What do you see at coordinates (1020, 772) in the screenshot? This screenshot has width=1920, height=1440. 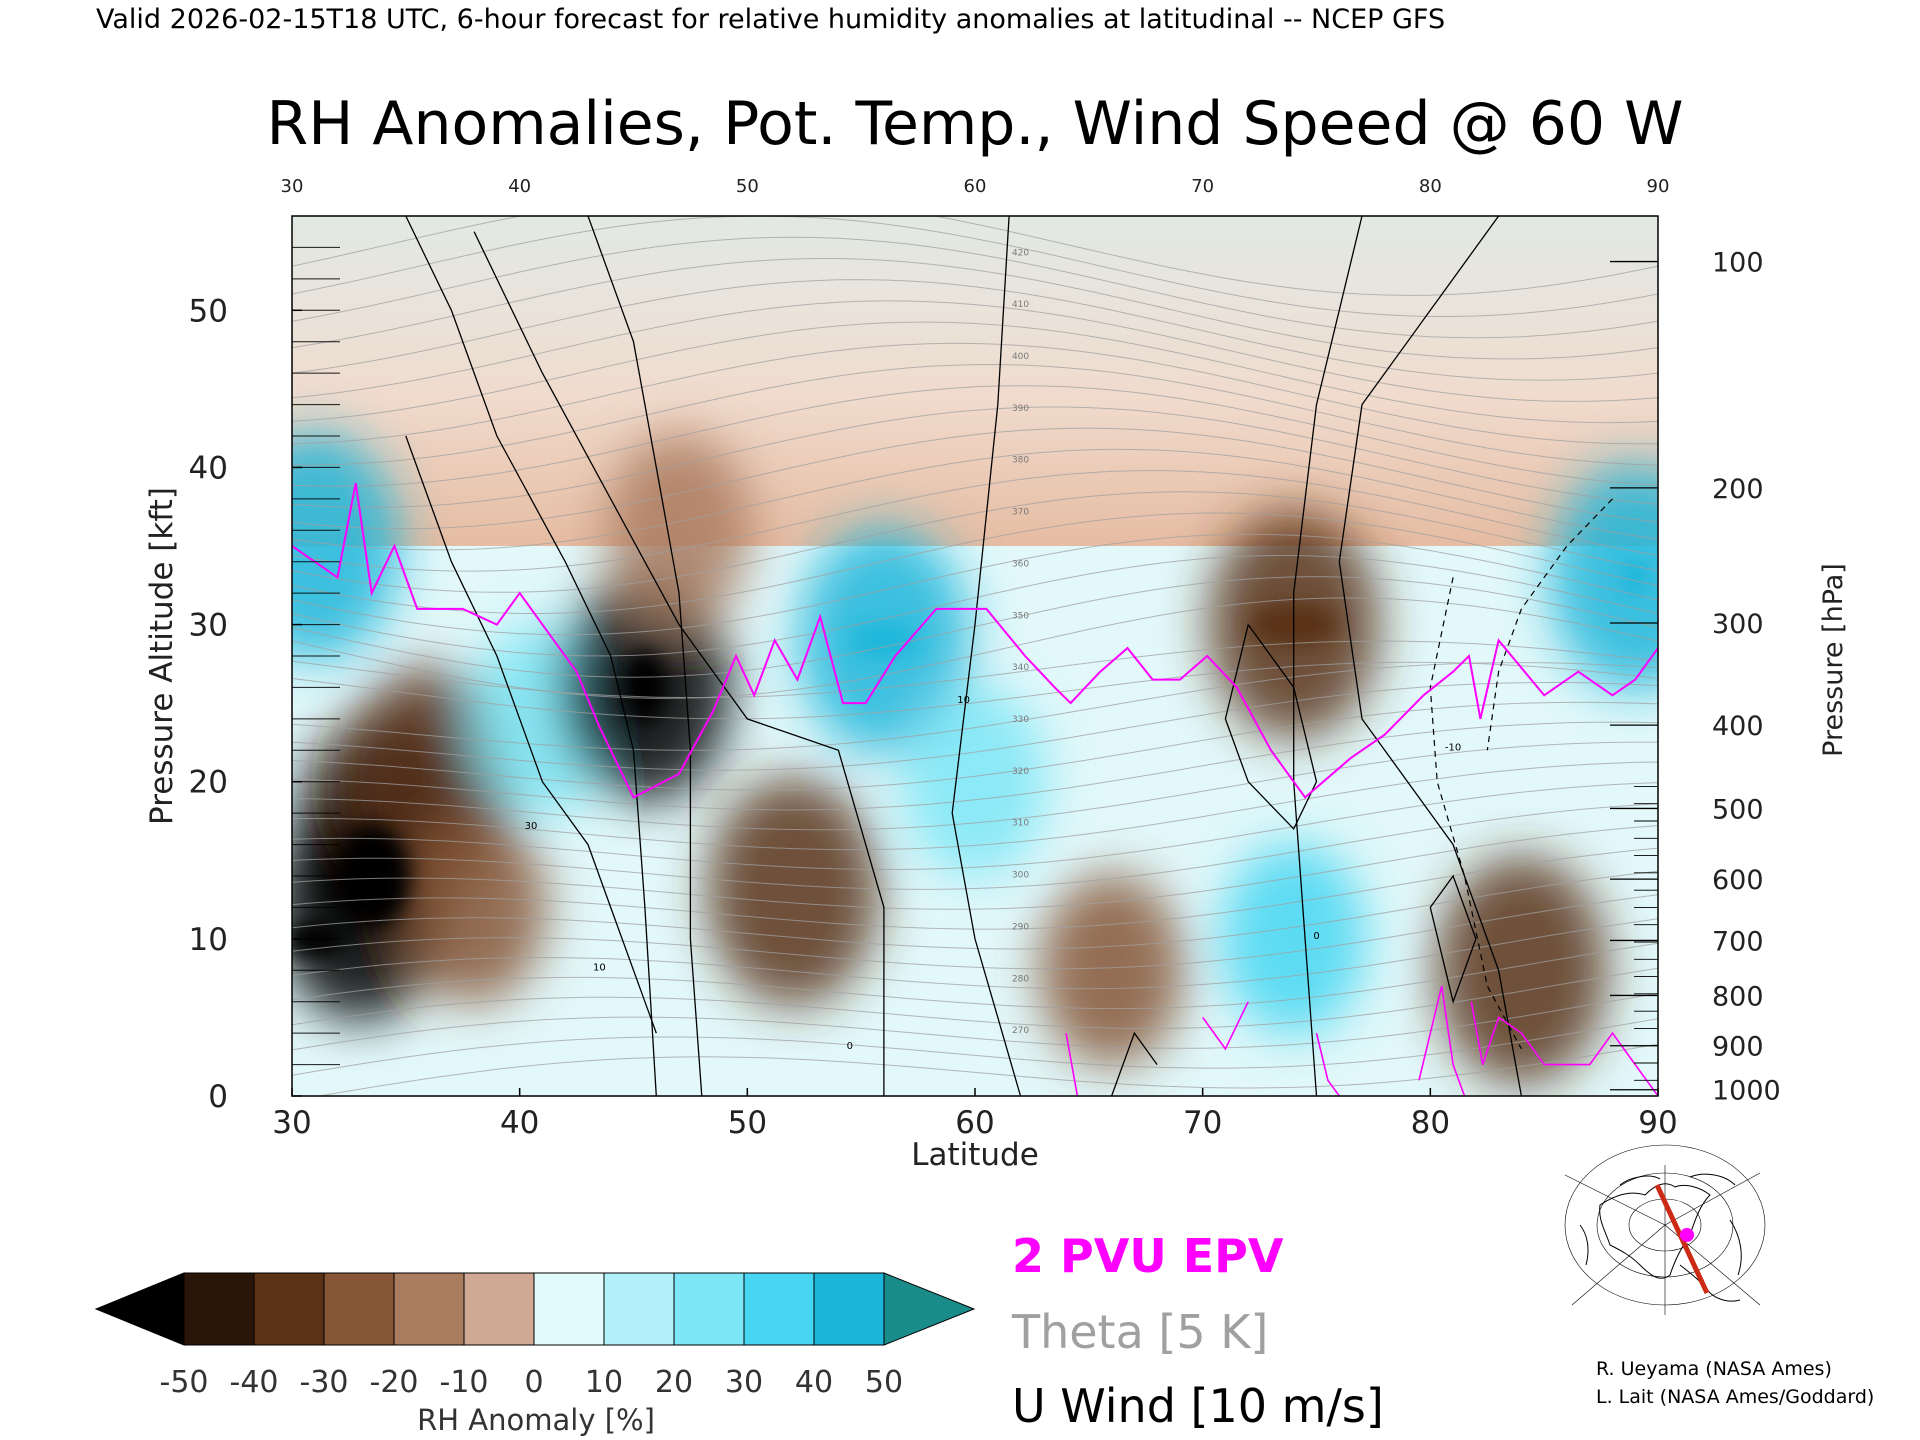 I see `theta-label: 320` at bounding box center [1020, 772].